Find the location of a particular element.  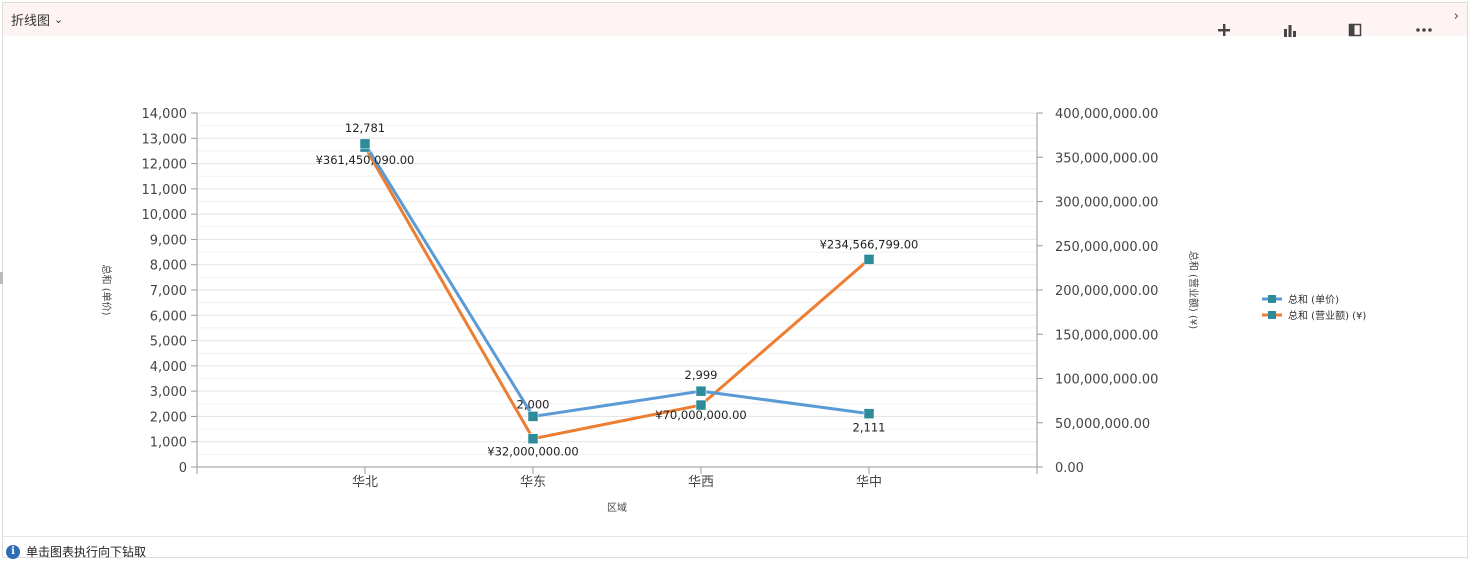

left-axis-tick-label: 9,000 is located at coordinates (168, 240).